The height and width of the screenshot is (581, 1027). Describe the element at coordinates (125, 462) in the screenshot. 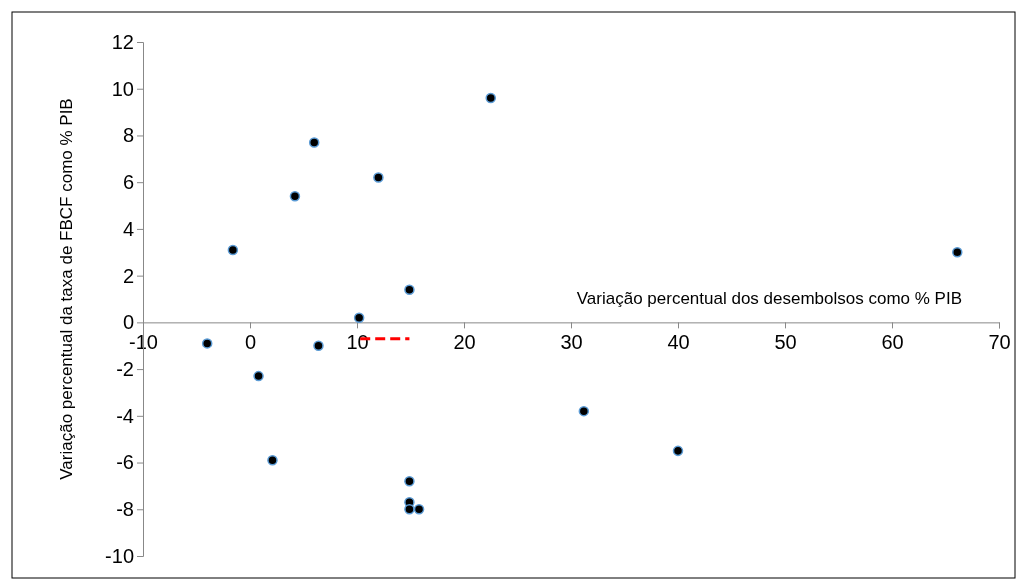

I see `y-tick-label: -6` at that location.